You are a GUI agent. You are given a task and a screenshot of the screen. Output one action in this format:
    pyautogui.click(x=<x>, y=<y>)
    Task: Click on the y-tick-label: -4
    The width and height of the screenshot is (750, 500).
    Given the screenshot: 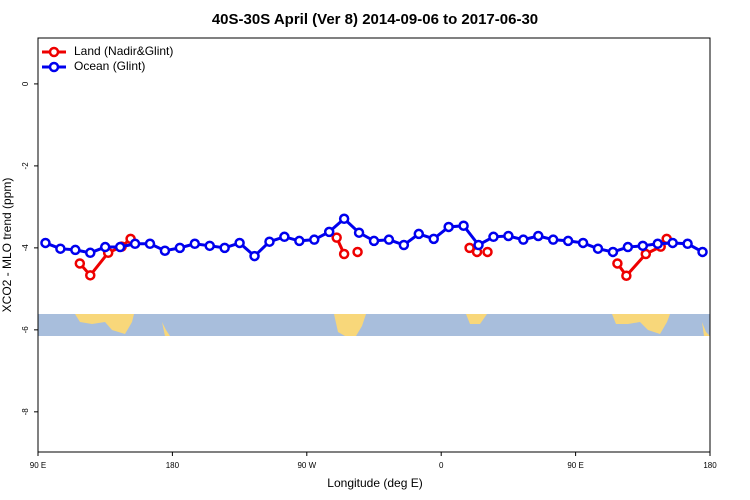 What is the action you would take?
    pyautogui.click(x=25, y=248)
    